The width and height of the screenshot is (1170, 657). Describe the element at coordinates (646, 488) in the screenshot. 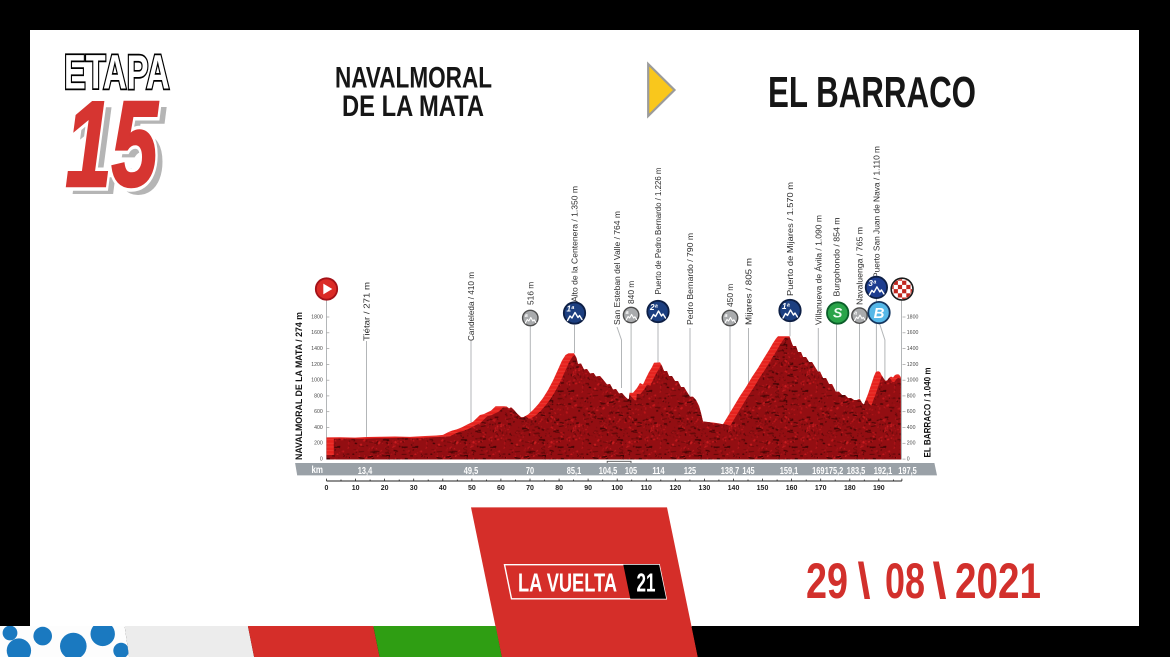

I see `svg-text: 110` at that location.